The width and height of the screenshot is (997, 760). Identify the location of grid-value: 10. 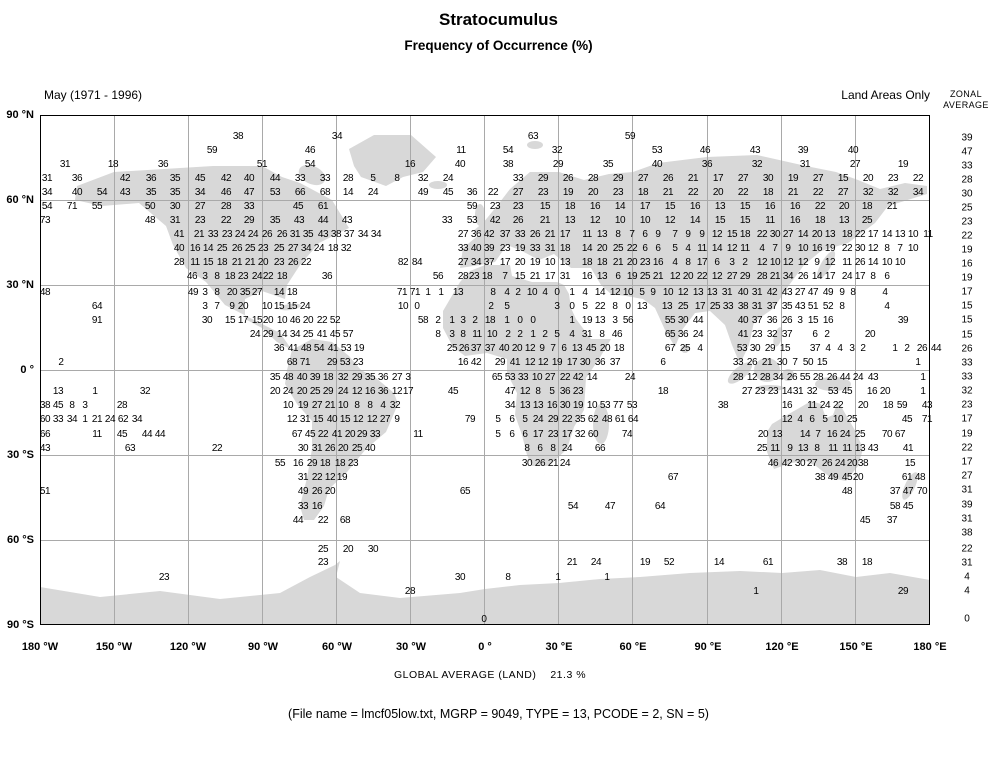
(628, 292).